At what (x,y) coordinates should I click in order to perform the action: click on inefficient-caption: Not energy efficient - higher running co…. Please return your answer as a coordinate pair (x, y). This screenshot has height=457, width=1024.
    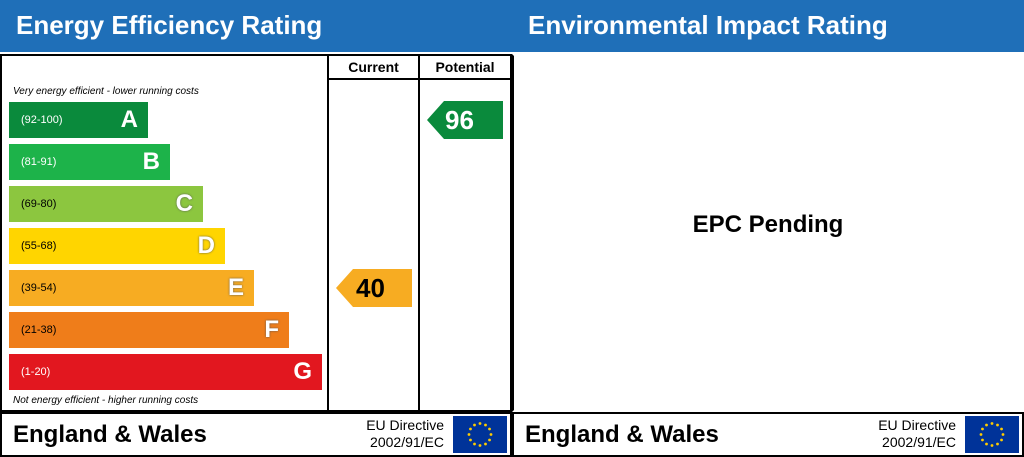
    Looking at the image, I should click on (106, 400).